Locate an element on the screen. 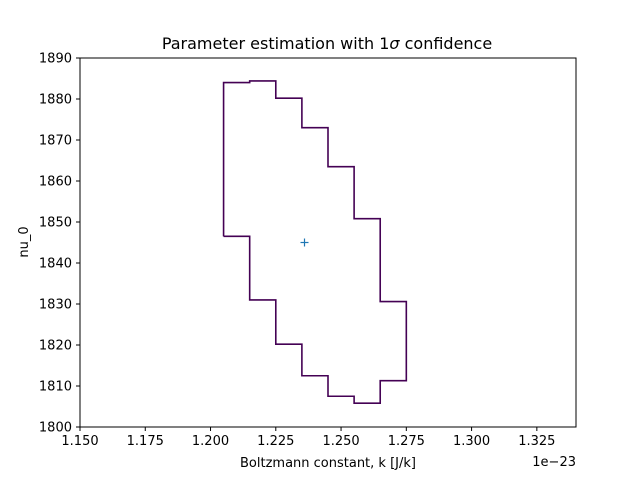 This screenshot has height=480, width=640. chart-title-prefix: Parameter estimation with 1 is located at coordinates (276, 43).